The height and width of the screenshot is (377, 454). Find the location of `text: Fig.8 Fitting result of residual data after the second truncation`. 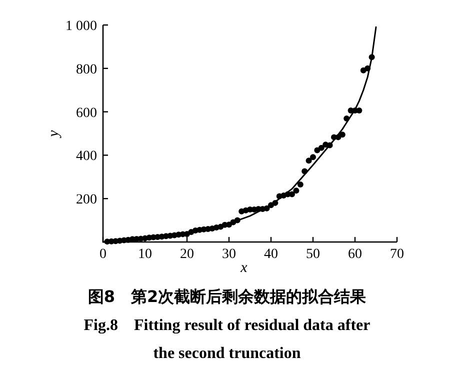

text: Fig.8 Fitting result of residual data after the second truncation is located at coordinates (227, 339).